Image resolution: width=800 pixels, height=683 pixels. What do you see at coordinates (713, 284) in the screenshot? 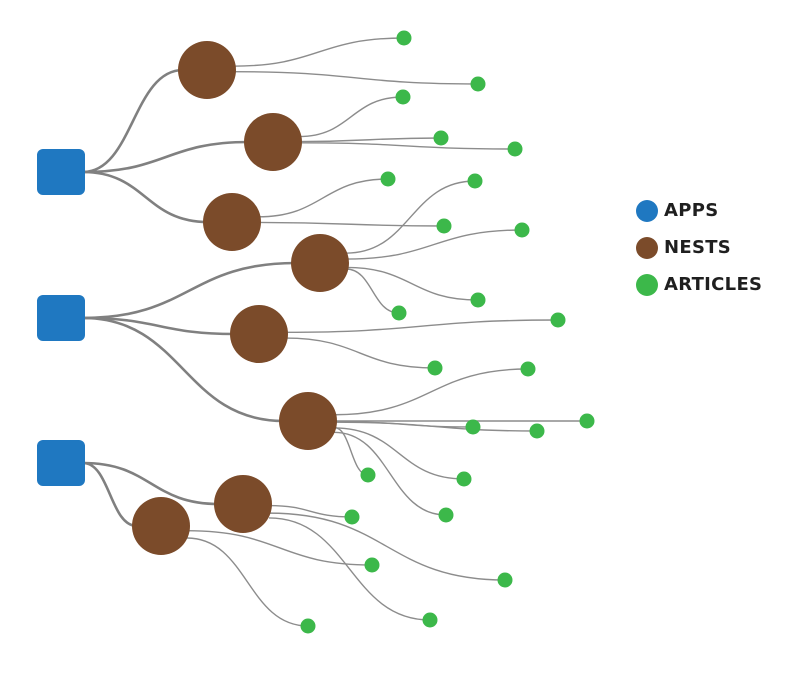
I see `legend-label-articles: ARTICLES` at bounding box center [713, 284].